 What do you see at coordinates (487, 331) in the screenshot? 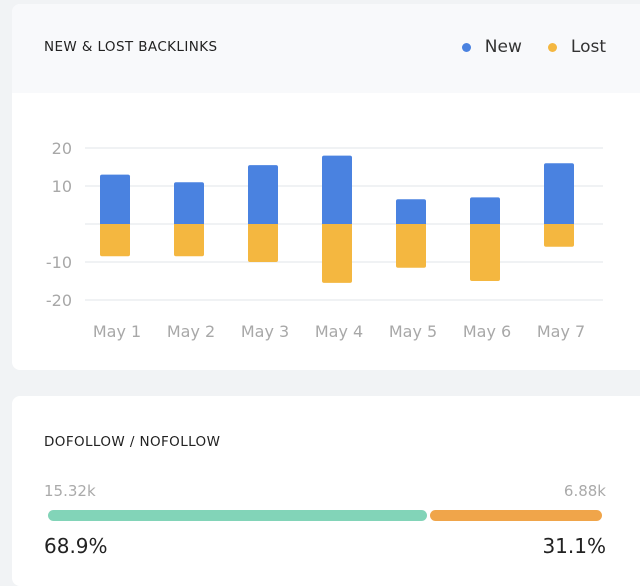
I see `x-tick-label: May 6` at bounding box center [487, 331].